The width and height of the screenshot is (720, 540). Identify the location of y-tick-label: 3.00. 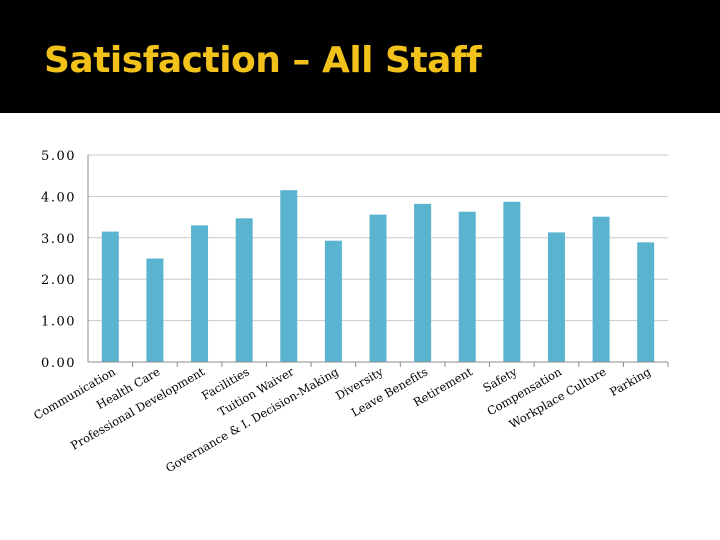
(58, 239).